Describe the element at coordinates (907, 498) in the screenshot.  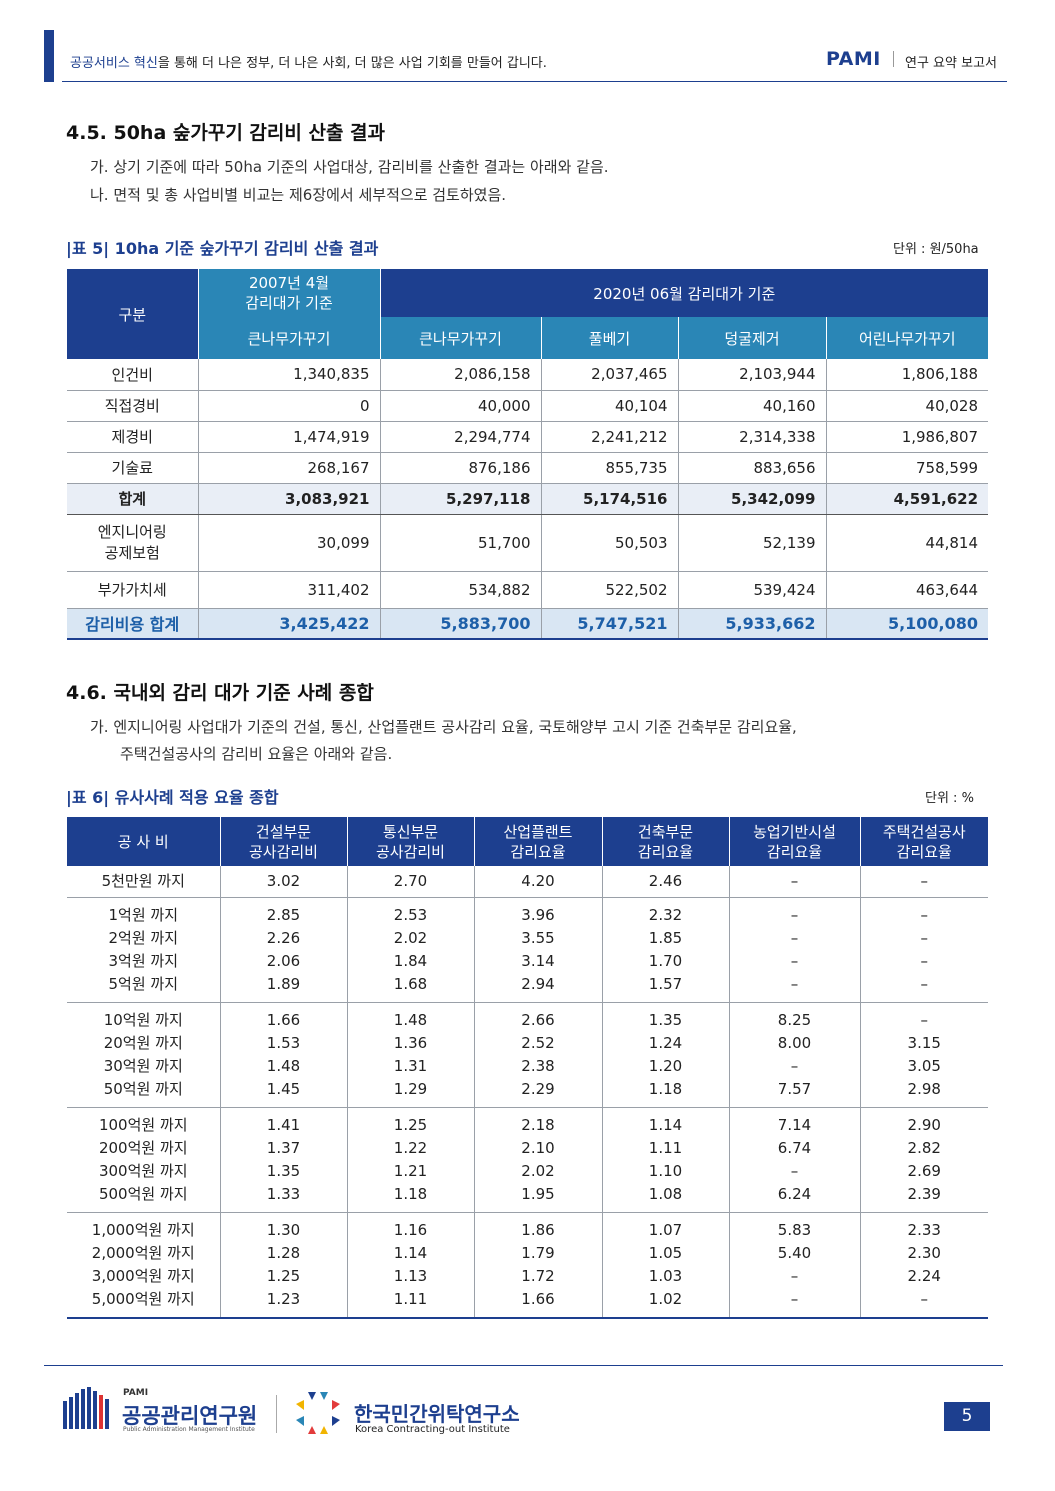
I see `cell: 4,591,622` at that location.